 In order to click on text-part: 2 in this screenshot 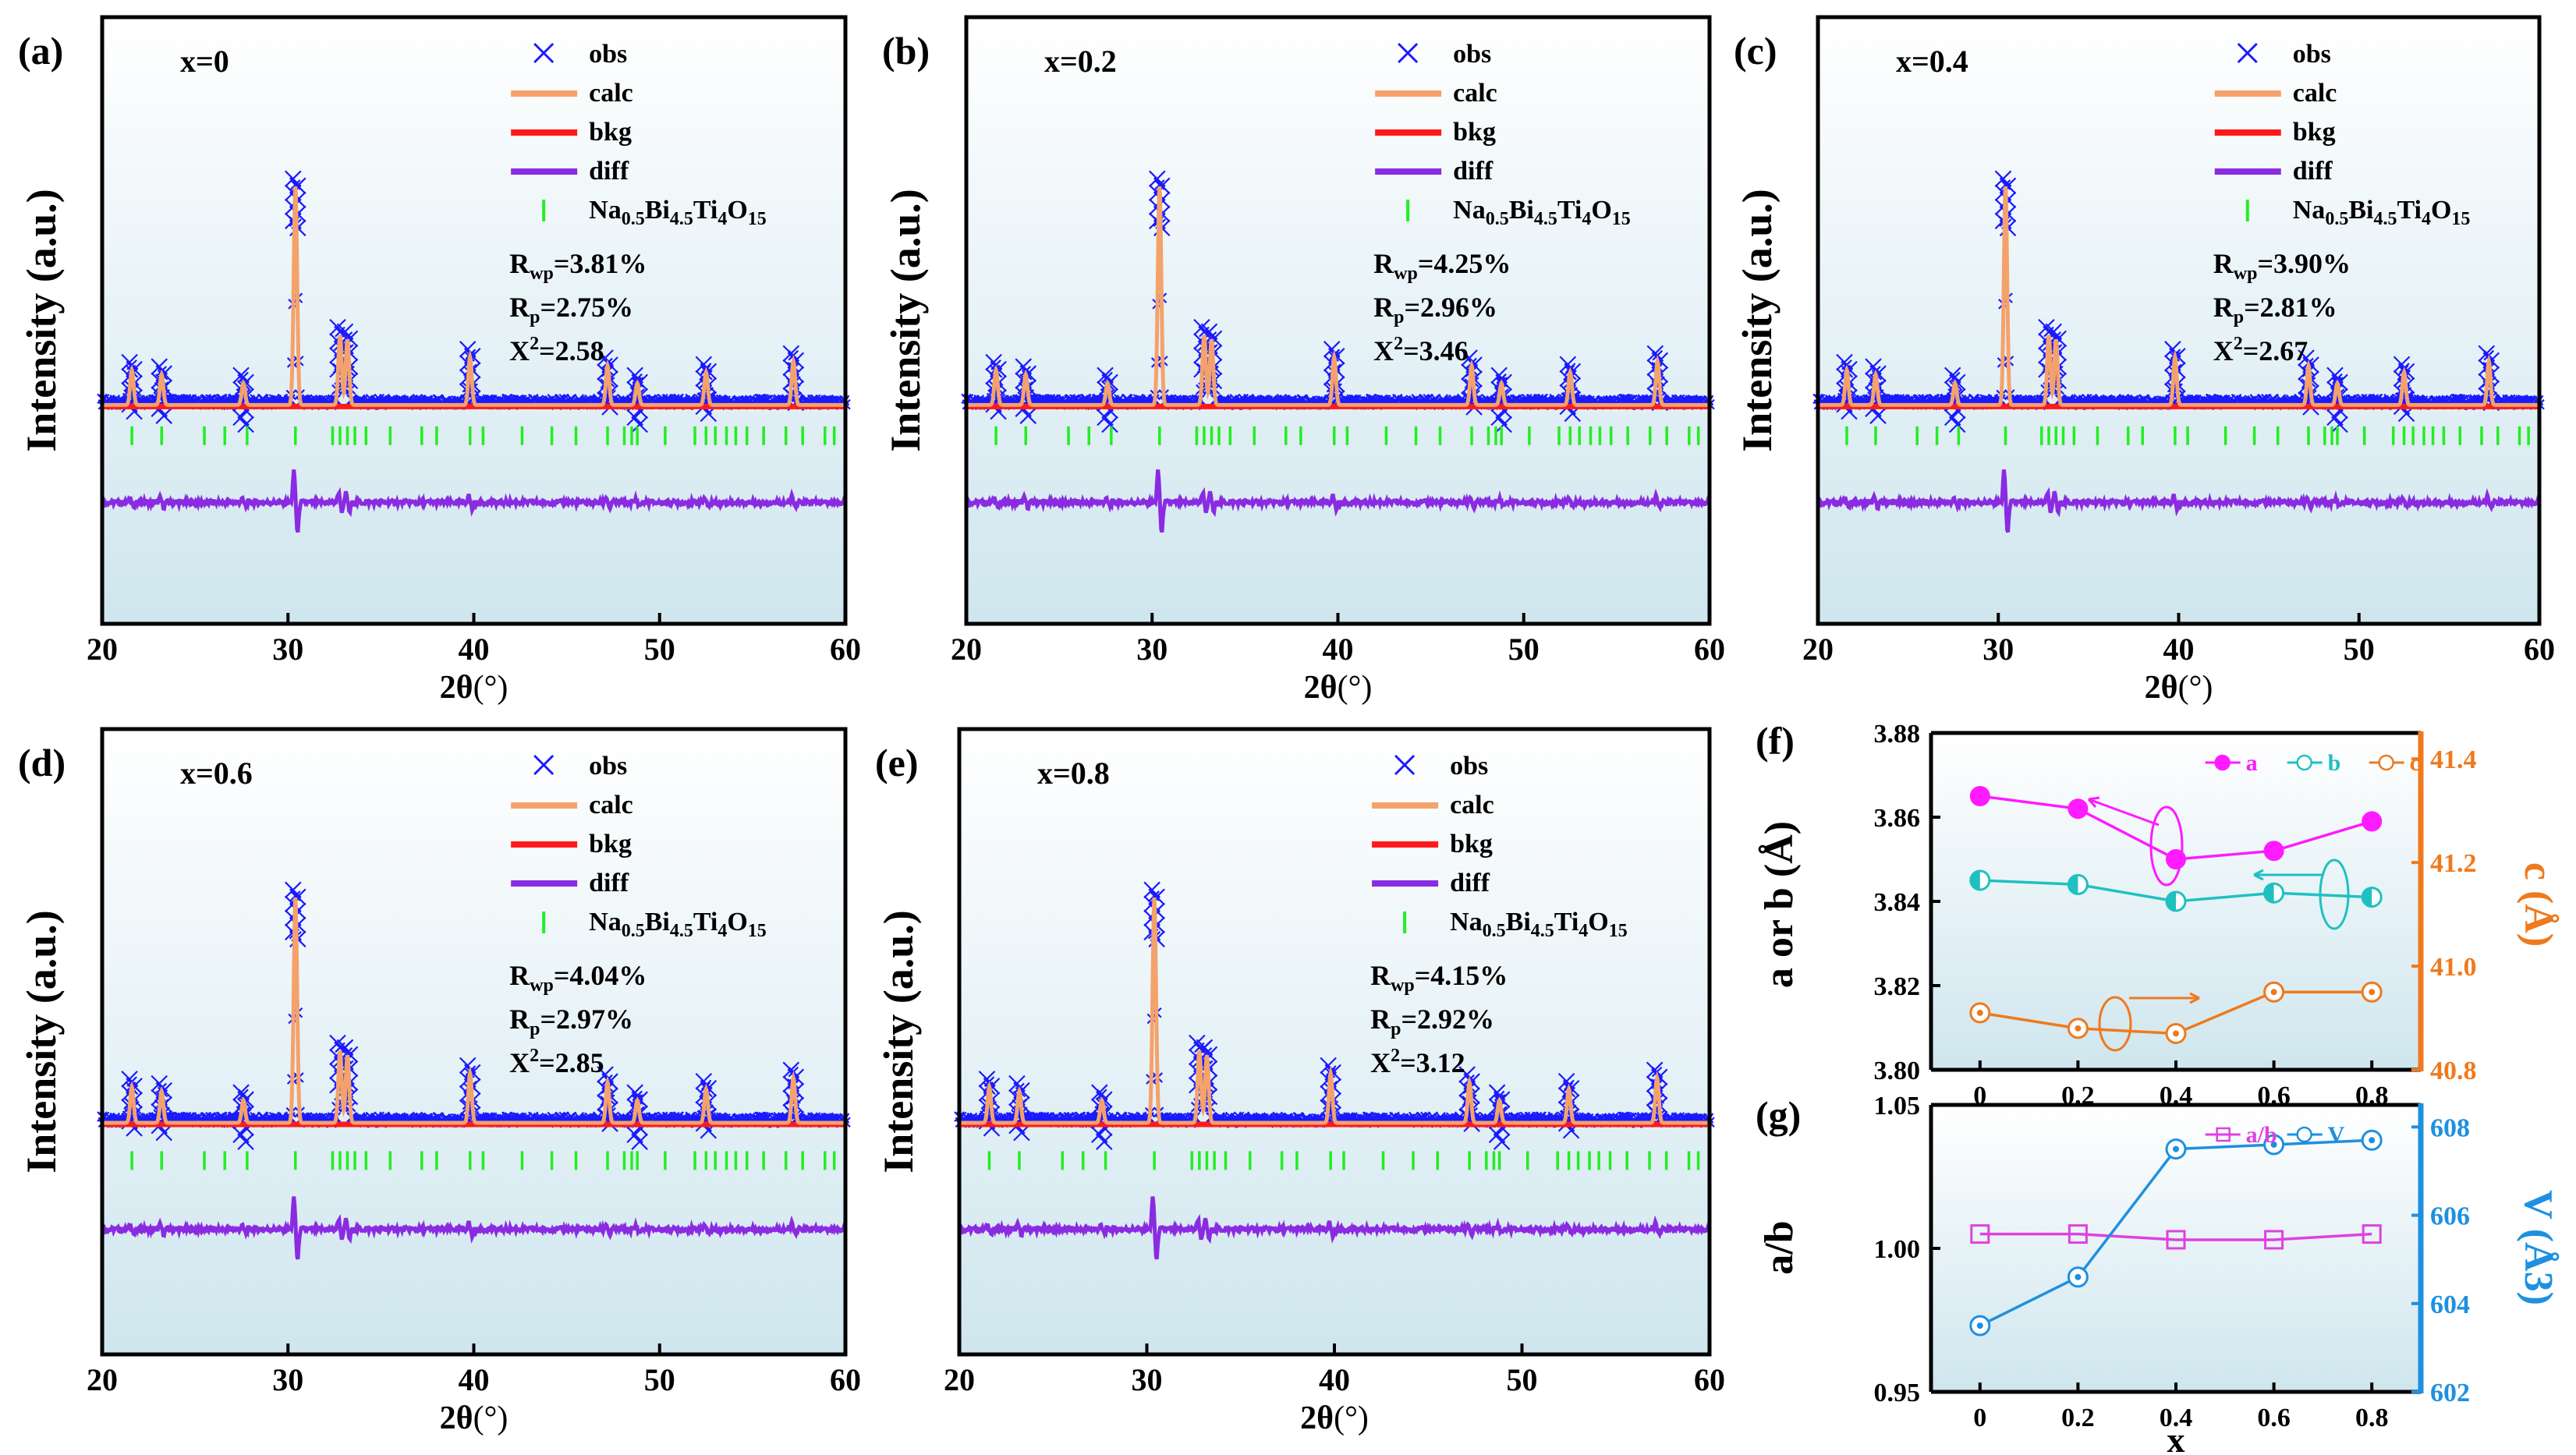, I will do `click(1396, 1056)`.